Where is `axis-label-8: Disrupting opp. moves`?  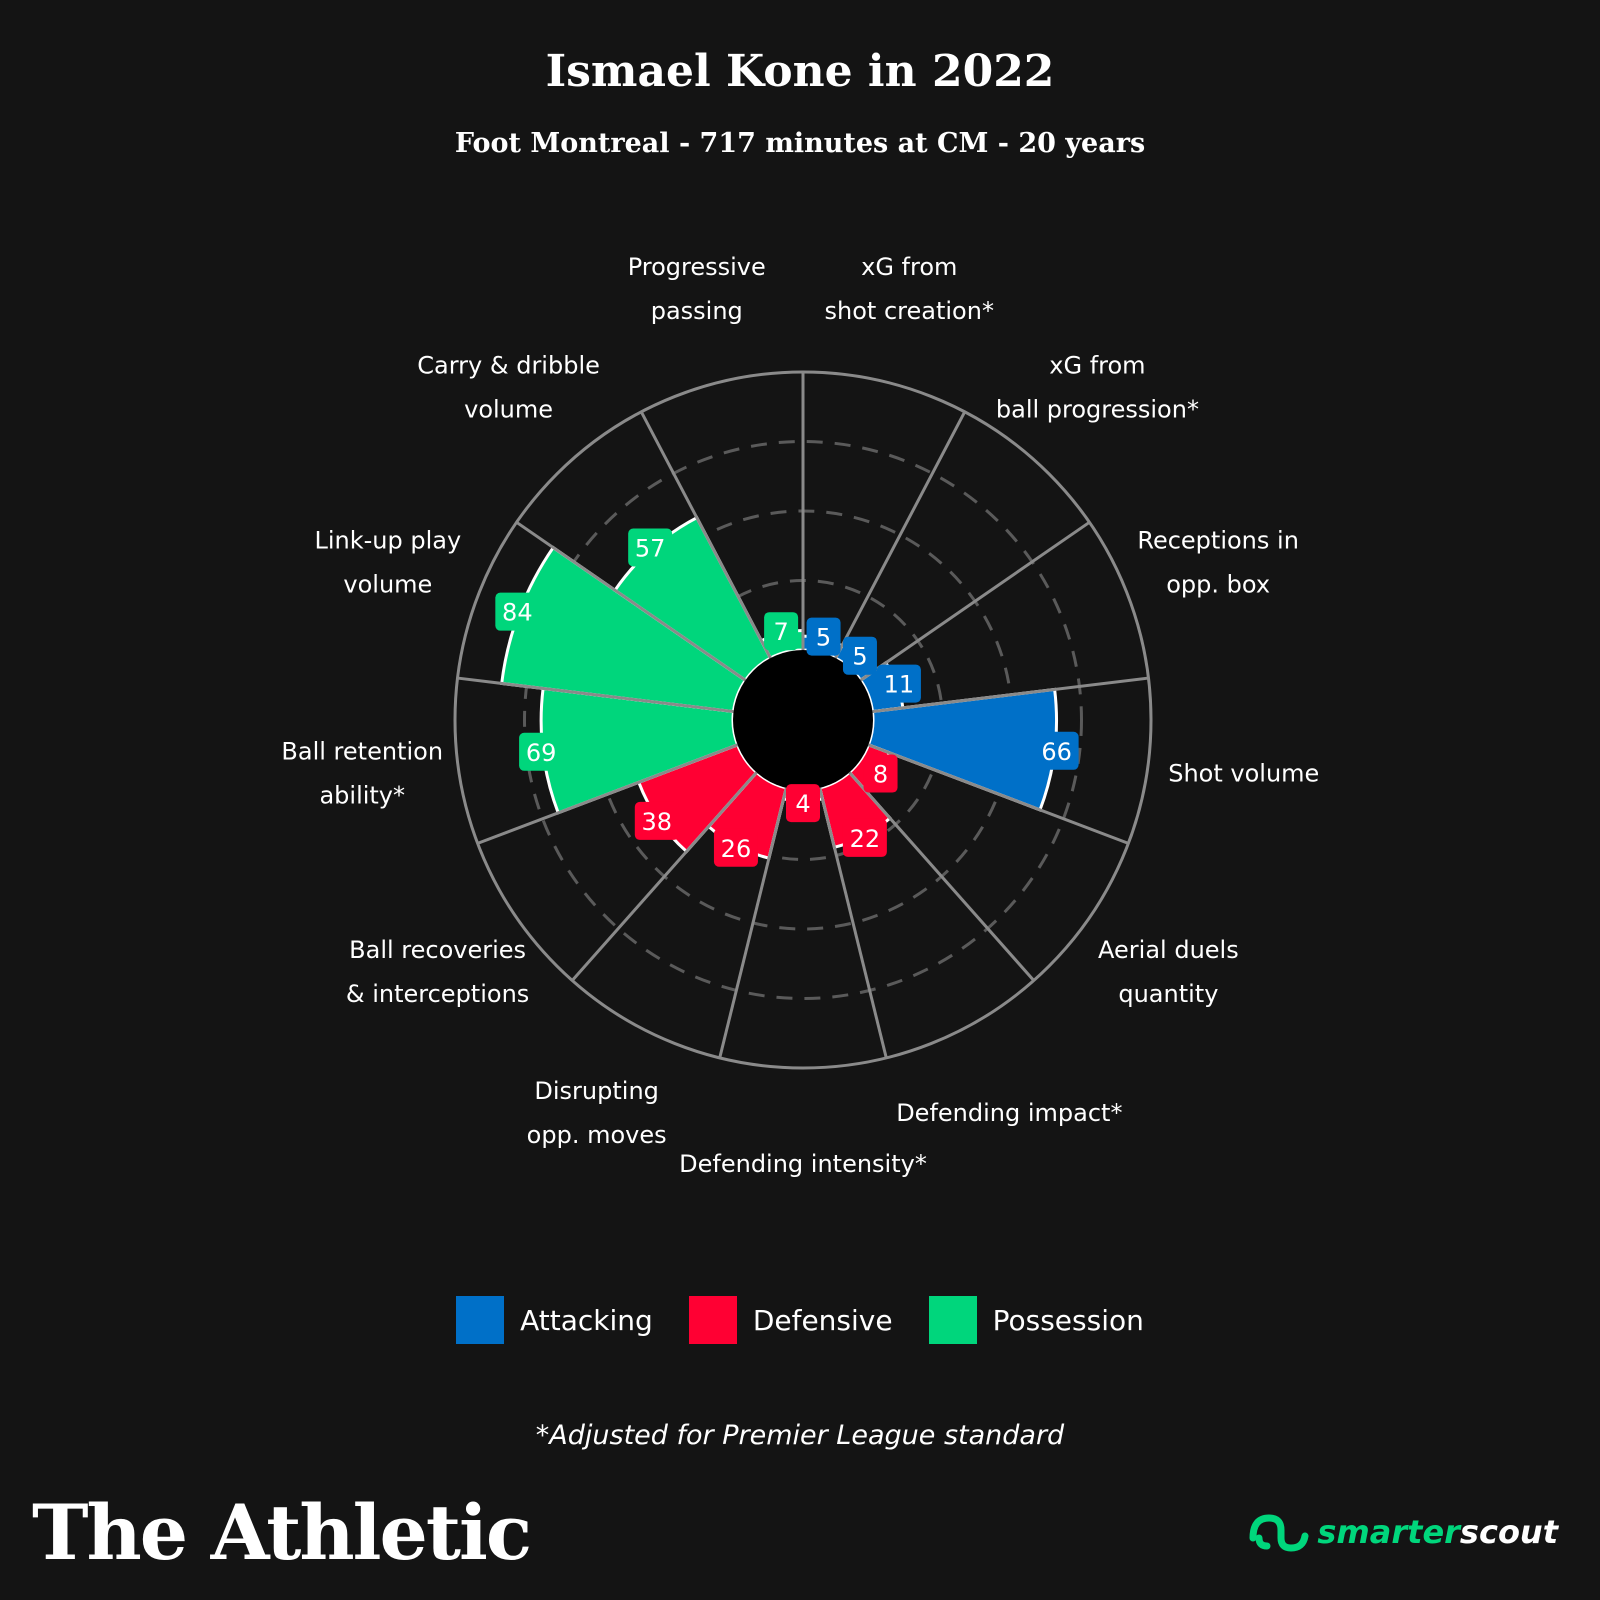
axis-label-8: Disrupting opp. moves is located at coordinates (597, 1113).